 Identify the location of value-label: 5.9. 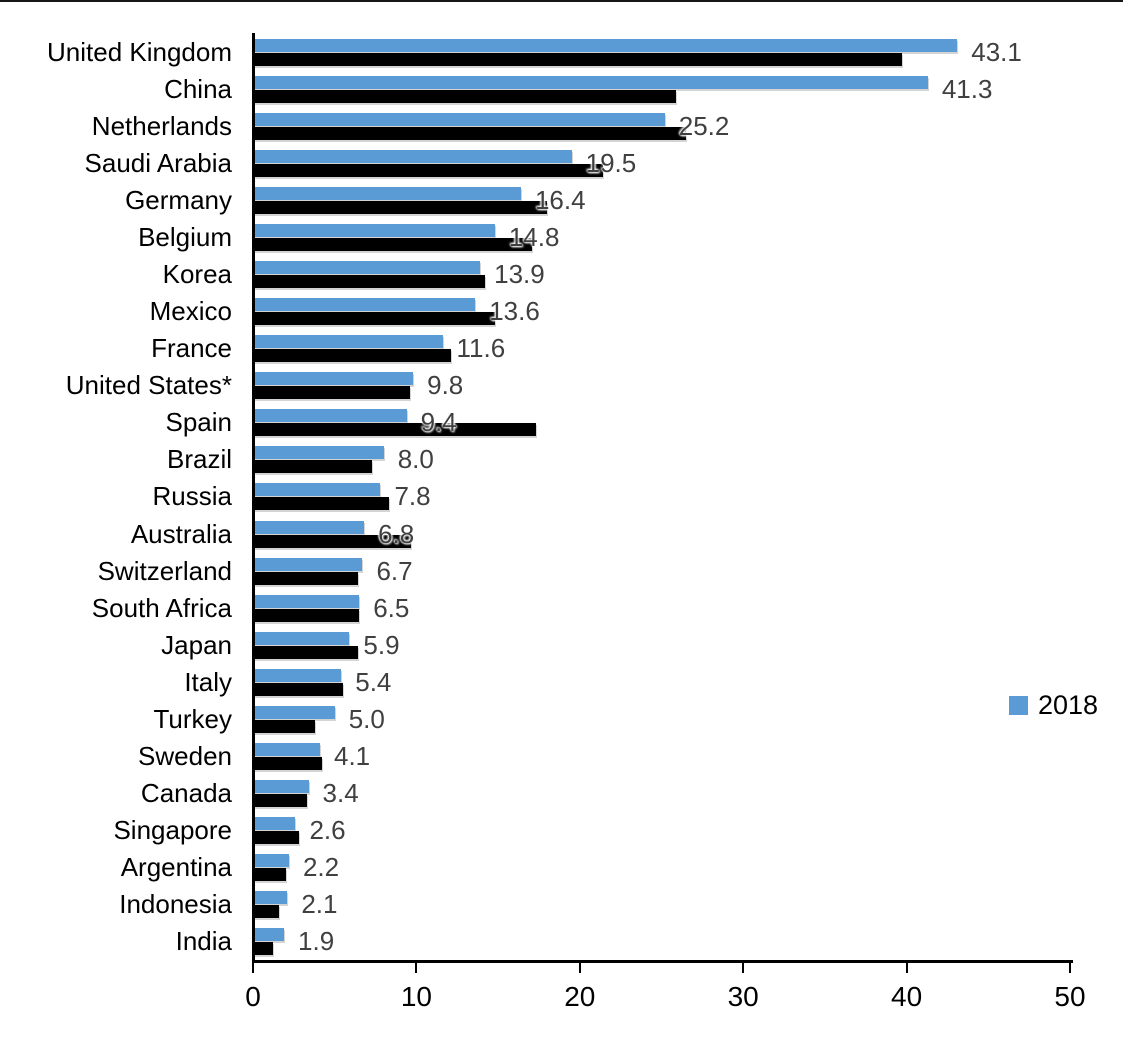
(381, 644).